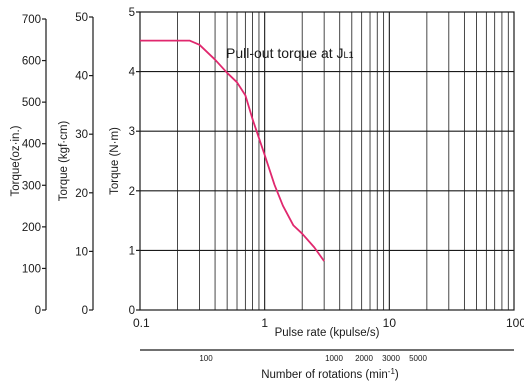 The image size is (524, 385). I want to click on x-tick-label: 10, so click(390, 323).